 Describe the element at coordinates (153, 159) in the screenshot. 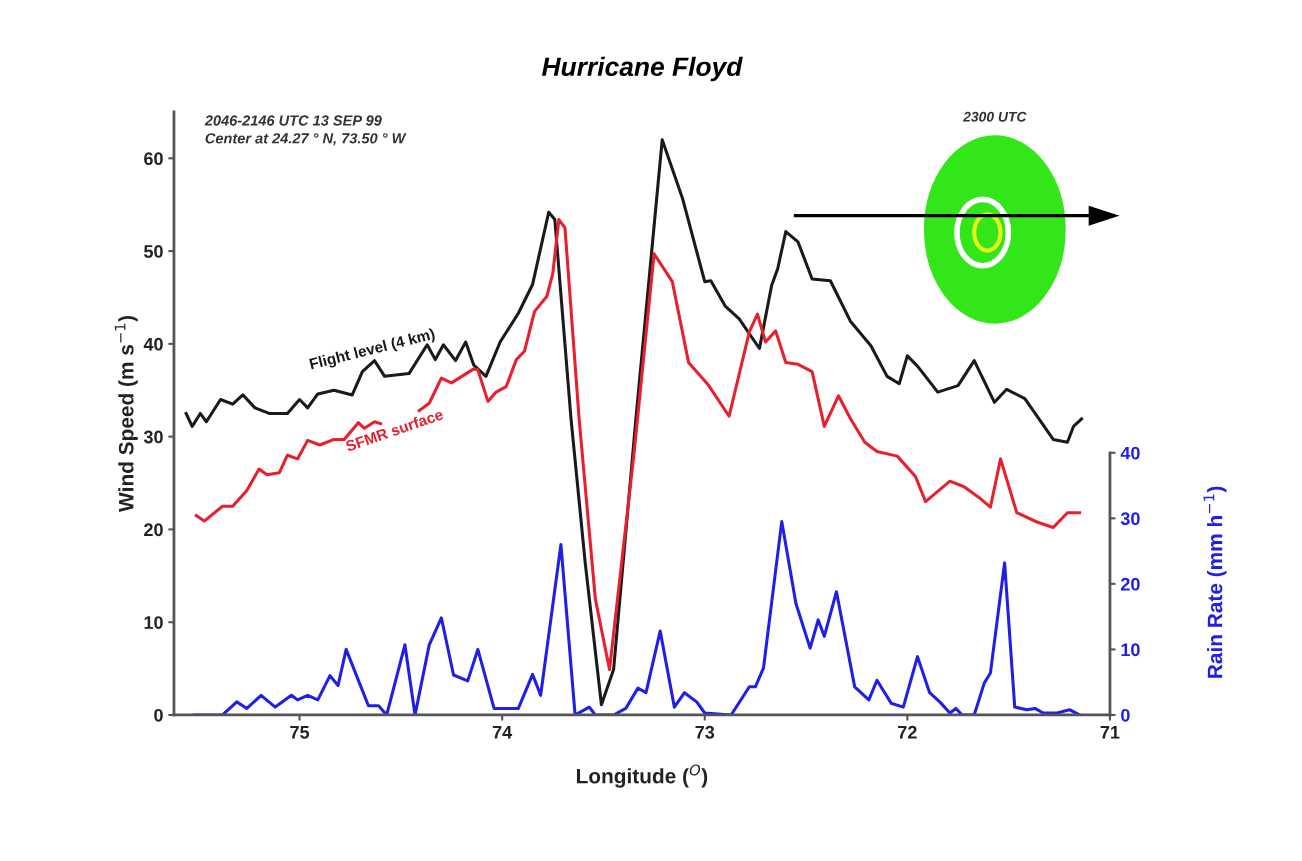

I see `y-tick-label: 60` at that location.